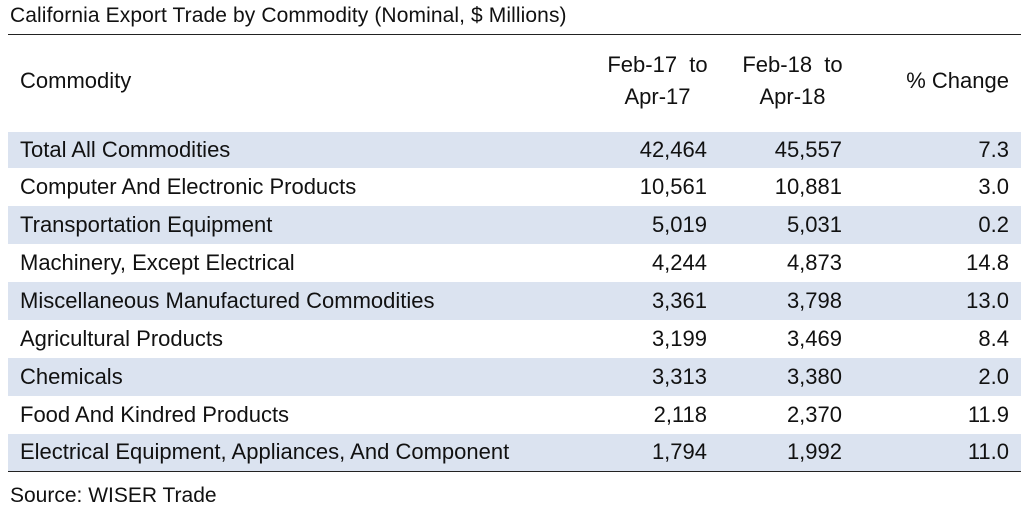  Describe the element at coordinates (76, 81) in the screenshot. I see `header-commodity-label: Commodity` at that location.